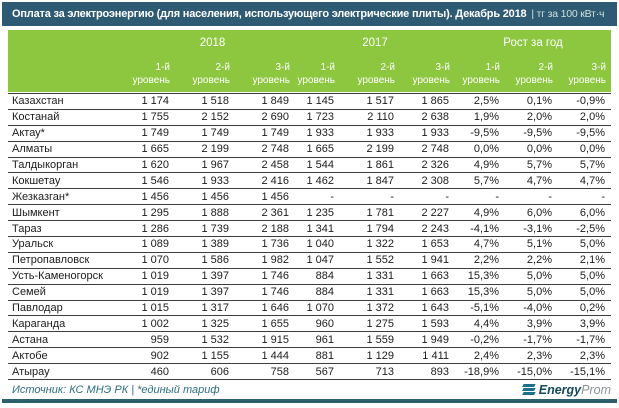  What do you see at coordinates (205, 292) in the screenshot?
I see `value-2018-level2: 1 397` at bounding box center [205, 292].